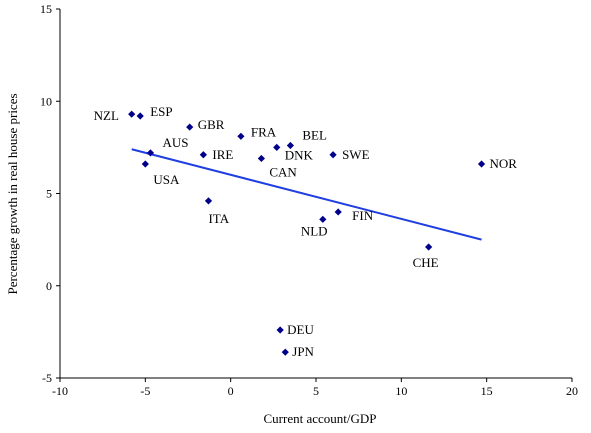 The width and height of the screenshot is (591, 433). Describe the element at coordinates (46, 9) in the screenshot. I see `y-tick-label: 15` at that location.